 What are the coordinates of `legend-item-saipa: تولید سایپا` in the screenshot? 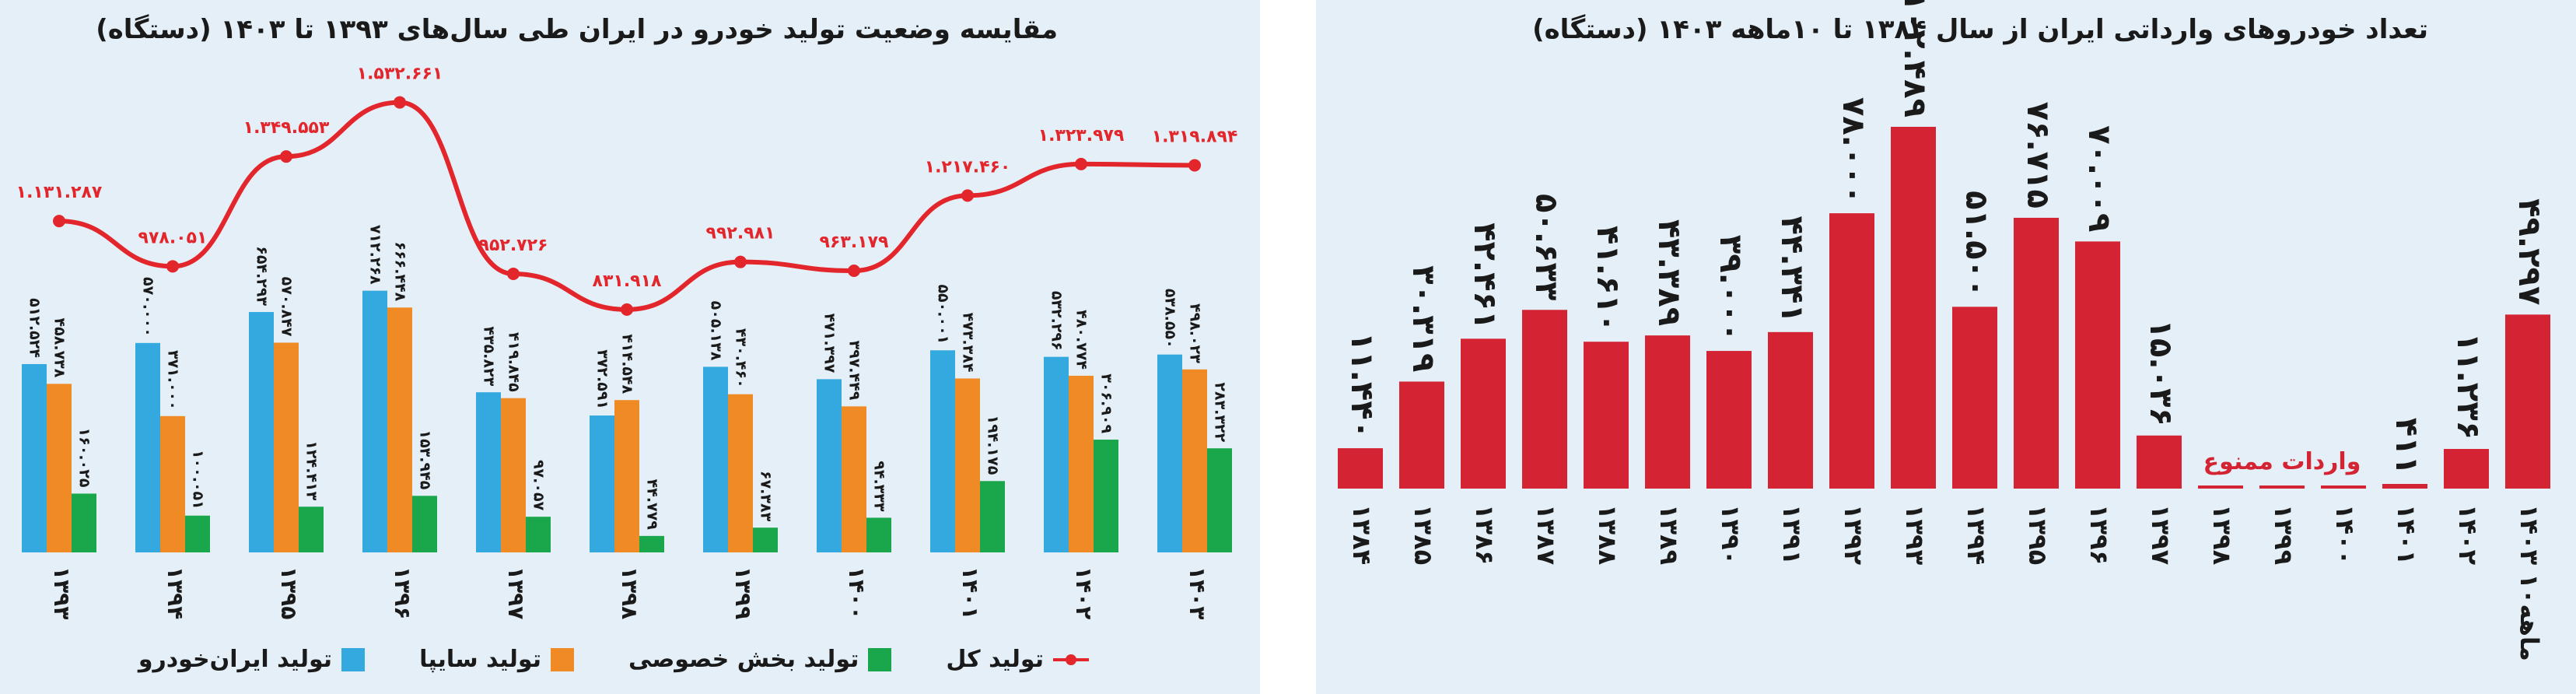 It's located at (497, 659).